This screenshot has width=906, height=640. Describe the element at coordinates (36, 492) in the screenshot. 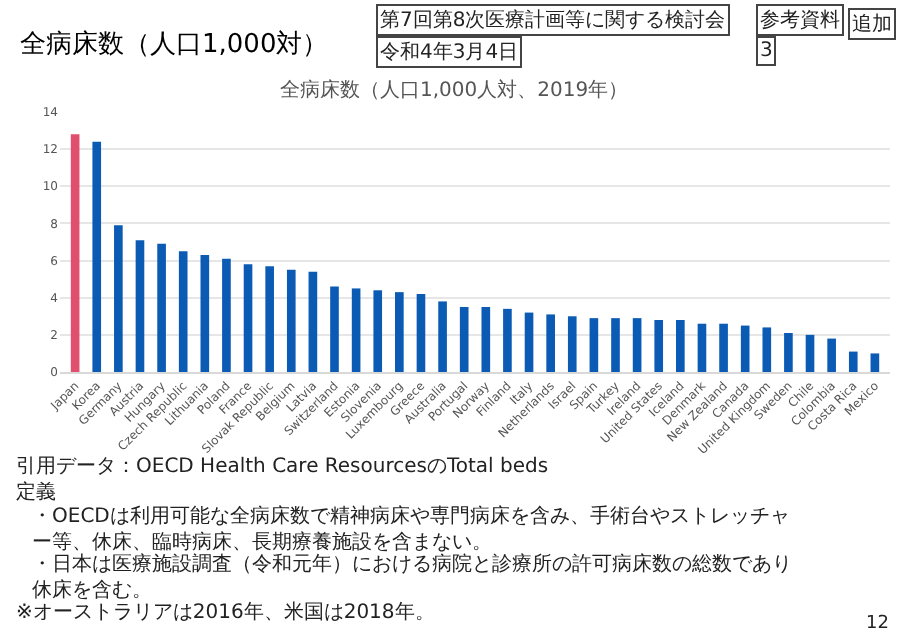

I see `text: 定義` at that location.